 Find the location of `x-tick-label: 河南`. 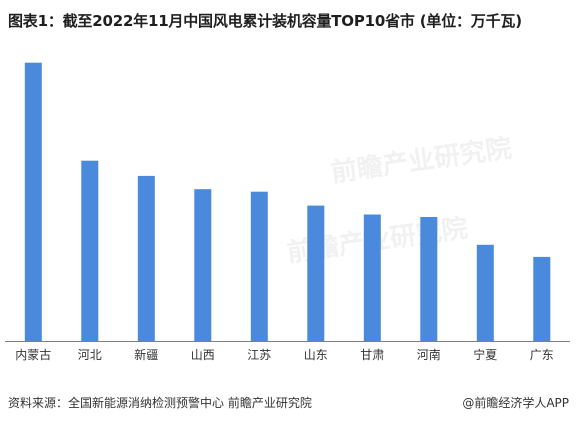

x-tick-label: 河南 is located at coordinates (429, 354).